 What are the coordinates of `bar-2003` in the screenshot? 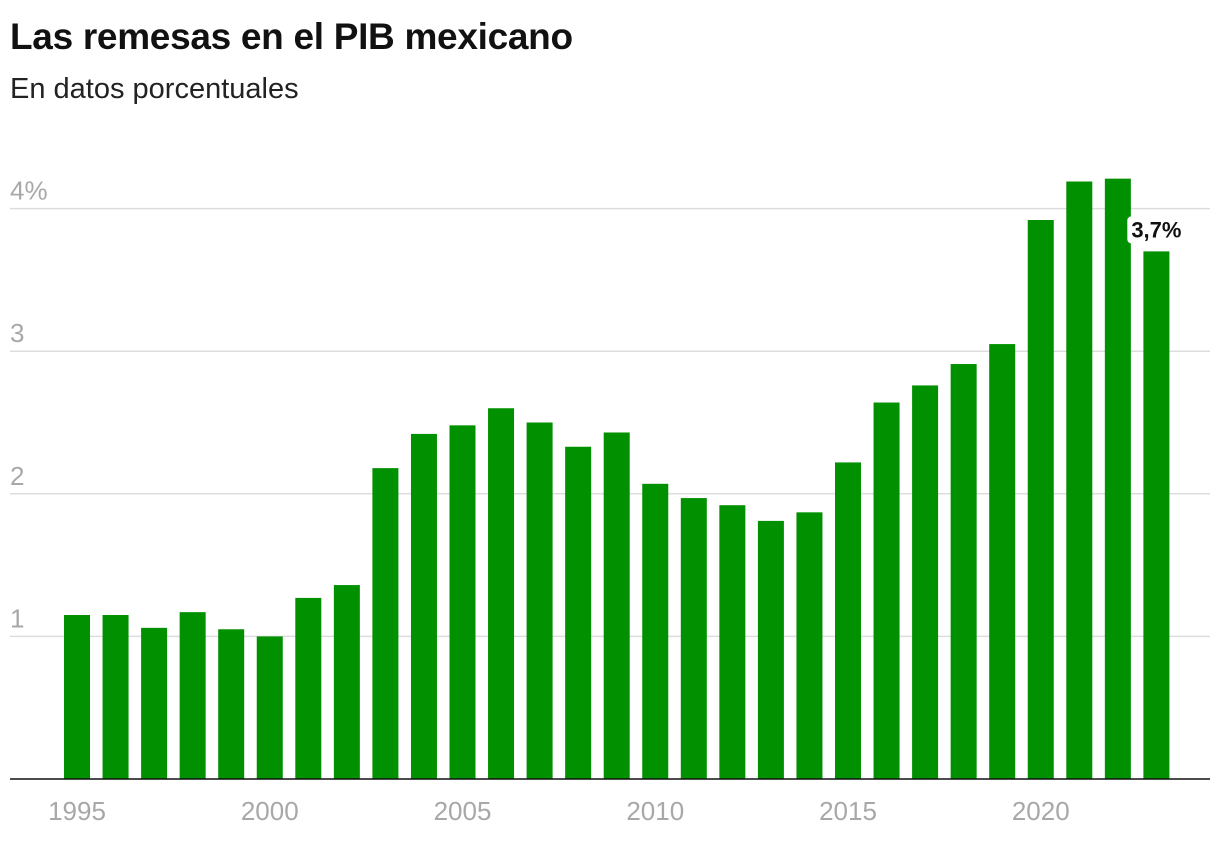 It's located at (385, 623).